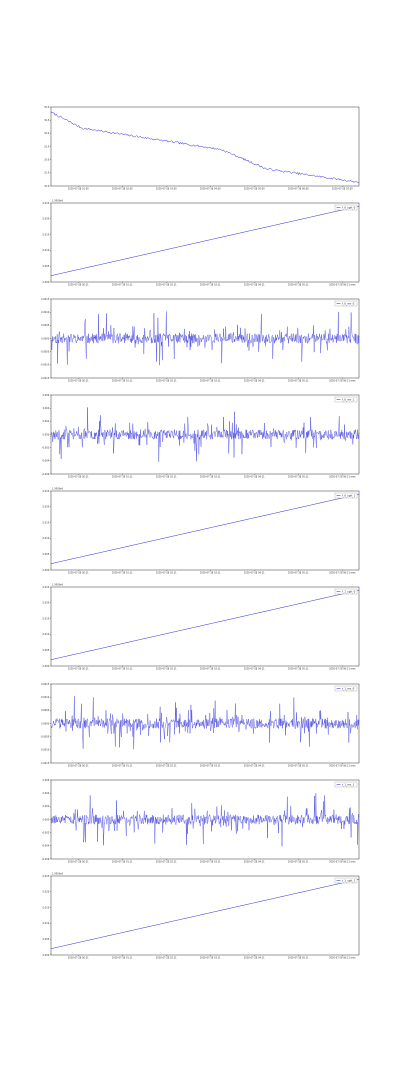 This screenshot has width=400, height=1067. Describe the element at coordinates (46, 461) in the screenshot. I see `y-tick-label: -0.004` at that location.